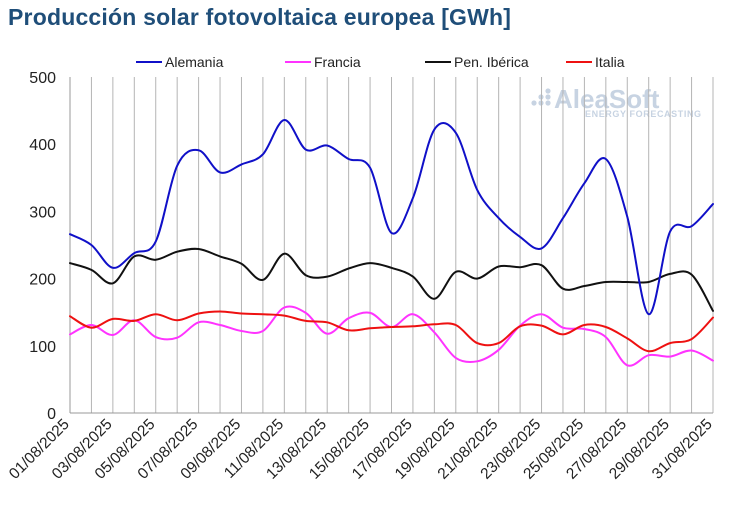 This screenshot has width=730, height=509. What do you see at coordinates (42, 78) in the screenshot?
I see `y-tick-label: 500` at bounding box center [42, 78].